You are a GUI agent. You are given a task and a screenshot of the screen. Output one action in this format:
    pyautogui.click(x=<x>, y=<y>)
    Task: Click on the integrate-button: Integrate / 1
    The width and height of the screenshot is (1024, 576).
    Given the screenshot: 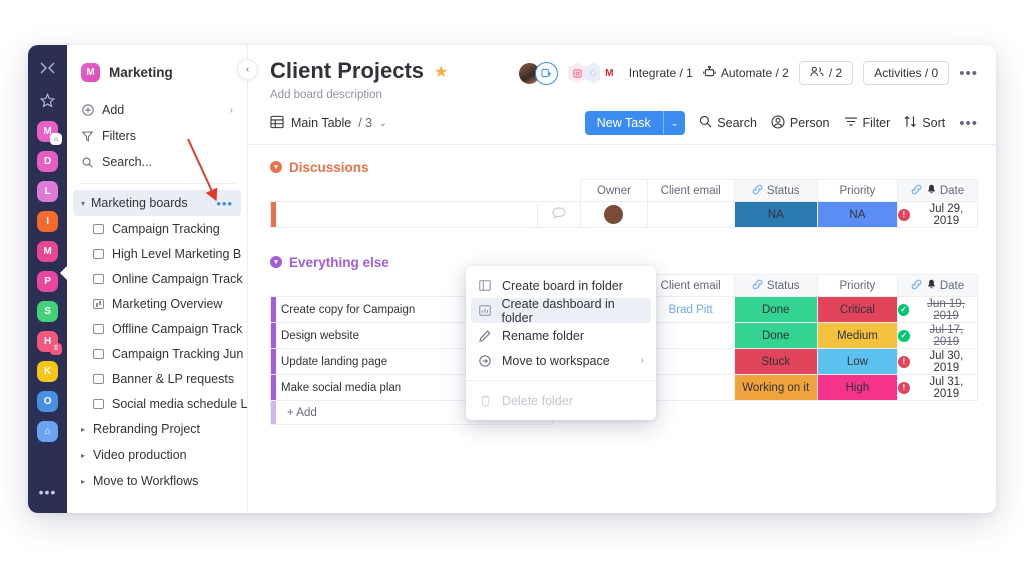 What is the action you would take?
    pyautogui.click(x=661, y=73)
    